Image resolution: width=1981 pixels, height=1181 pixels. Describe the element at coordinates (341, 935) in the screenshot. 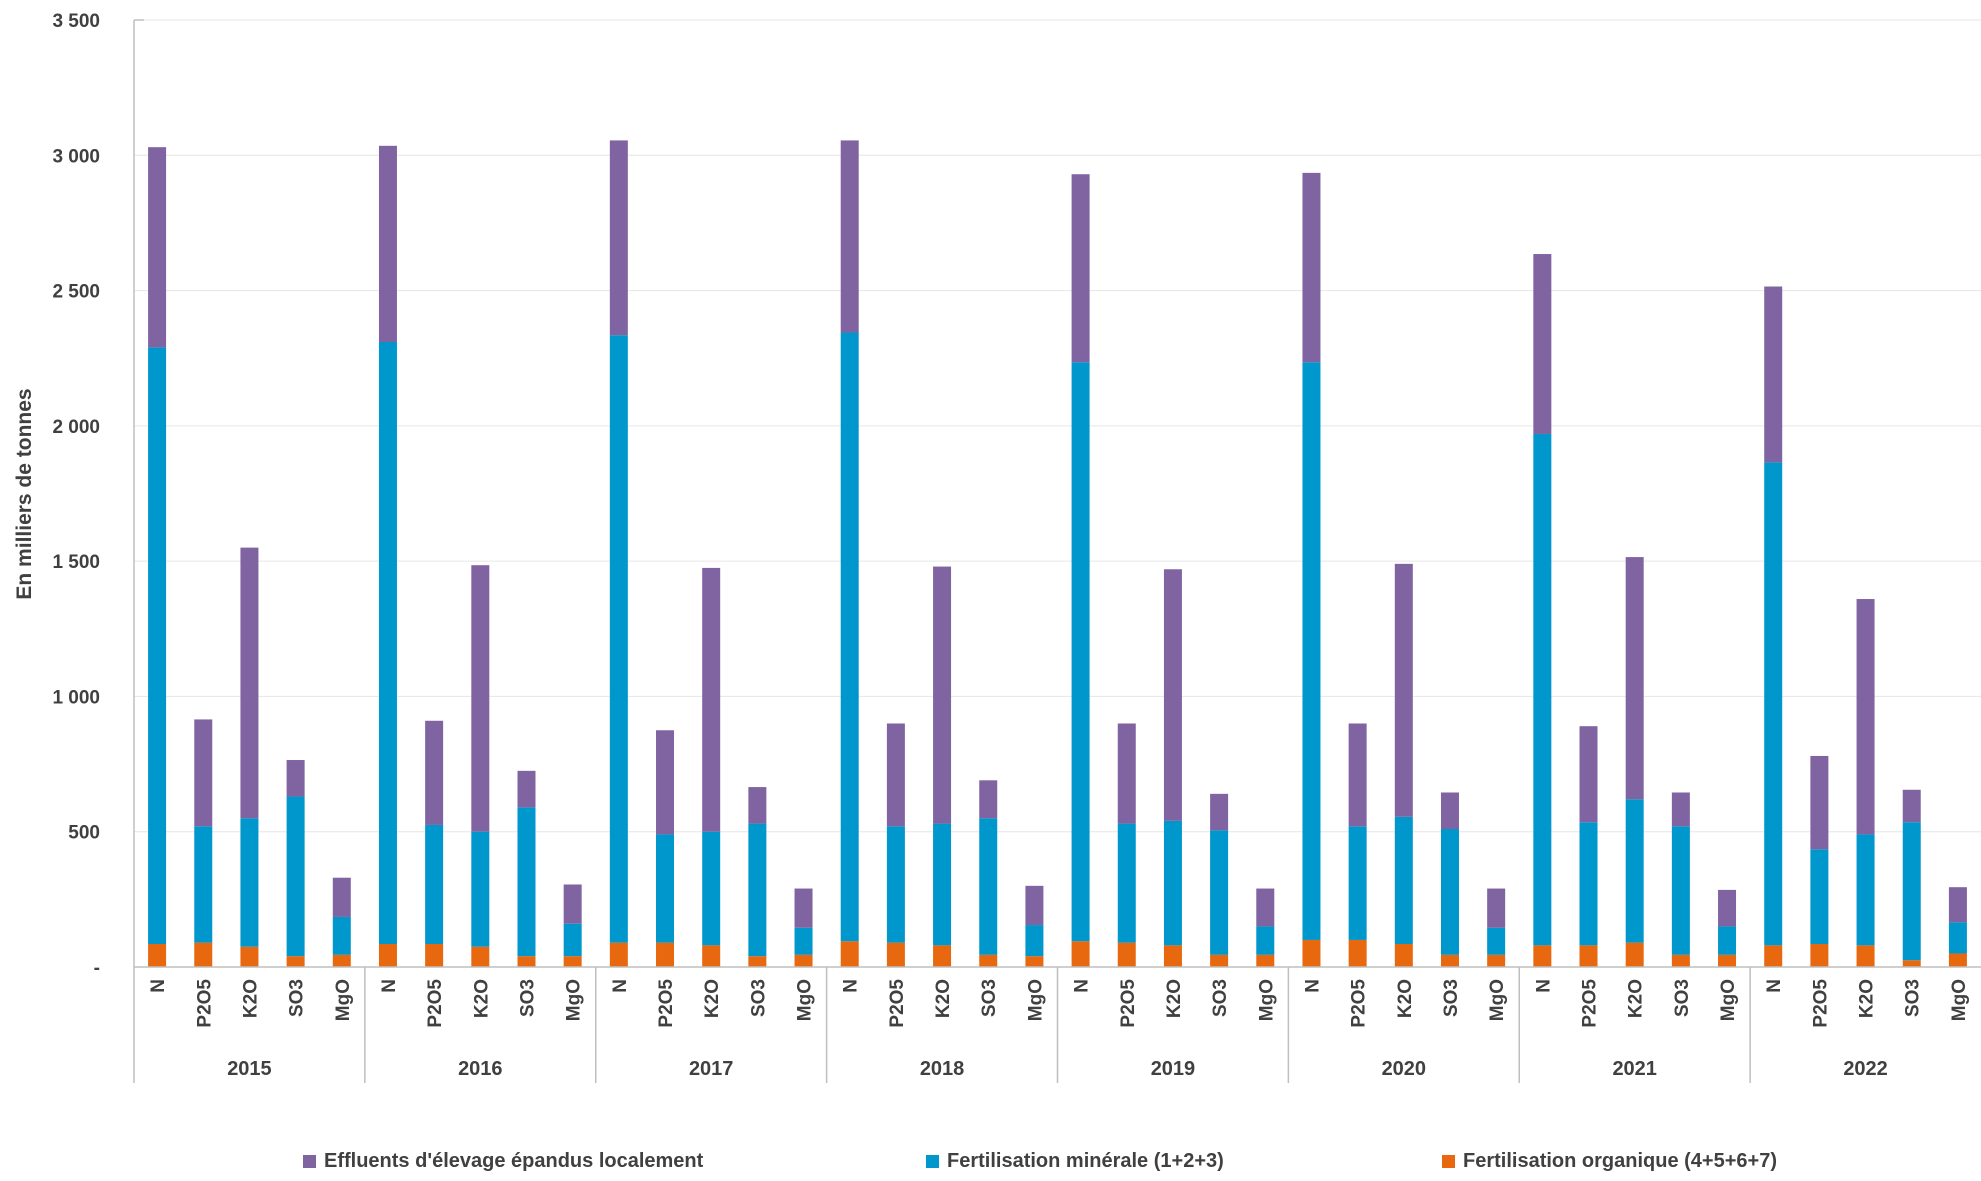

I see `bar-segment-minerale-2015-MgO` at that location.